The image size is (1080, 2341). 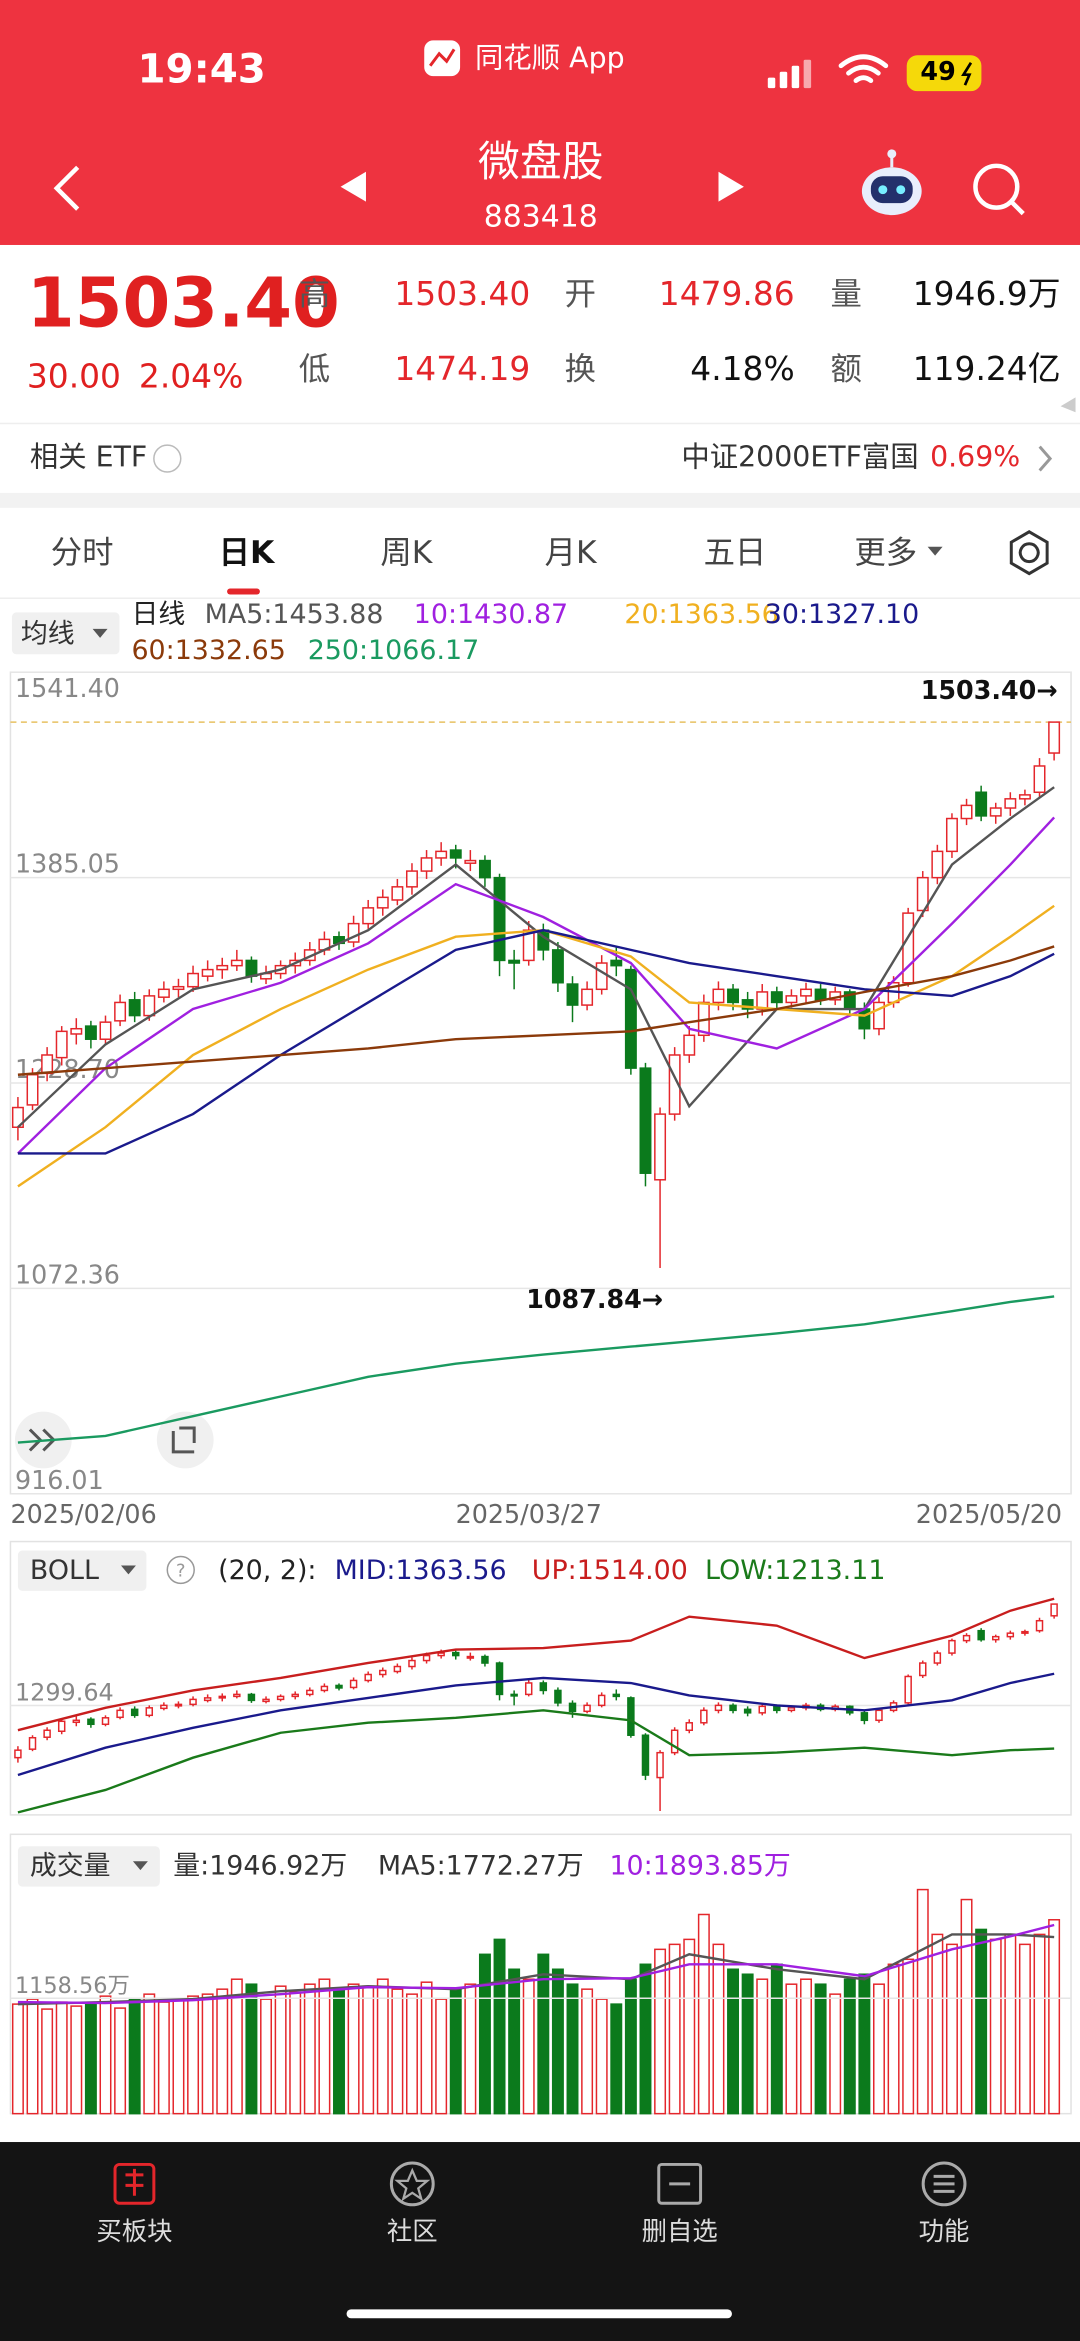 I want to click on nav-icon-remove, so click(x=680, y=2183).